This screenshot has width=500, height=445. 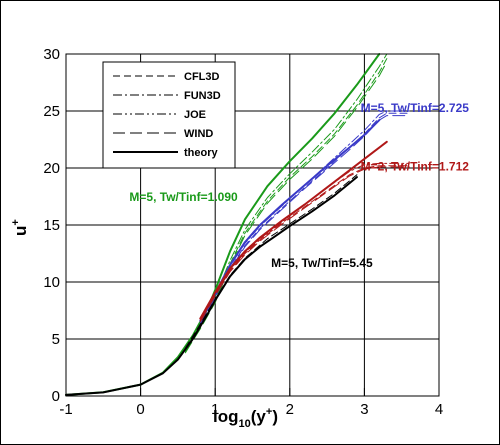 What do you see at coordinates (226, 416) in the screenshot?
I see `x-axis-label-base: log` at bounding box center [226, 416].